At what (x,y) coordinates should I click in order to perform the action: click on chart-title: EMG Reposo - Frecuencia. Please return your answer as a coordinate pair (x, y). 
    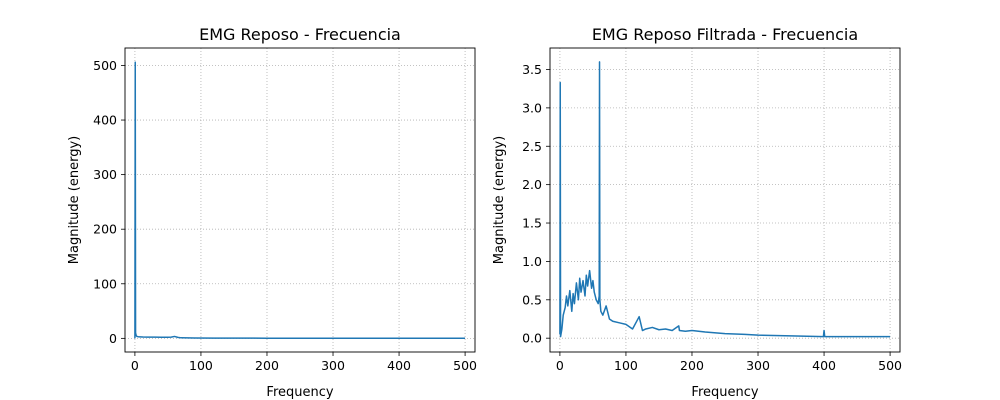
    Looking at the image, I should click on (300, 34).